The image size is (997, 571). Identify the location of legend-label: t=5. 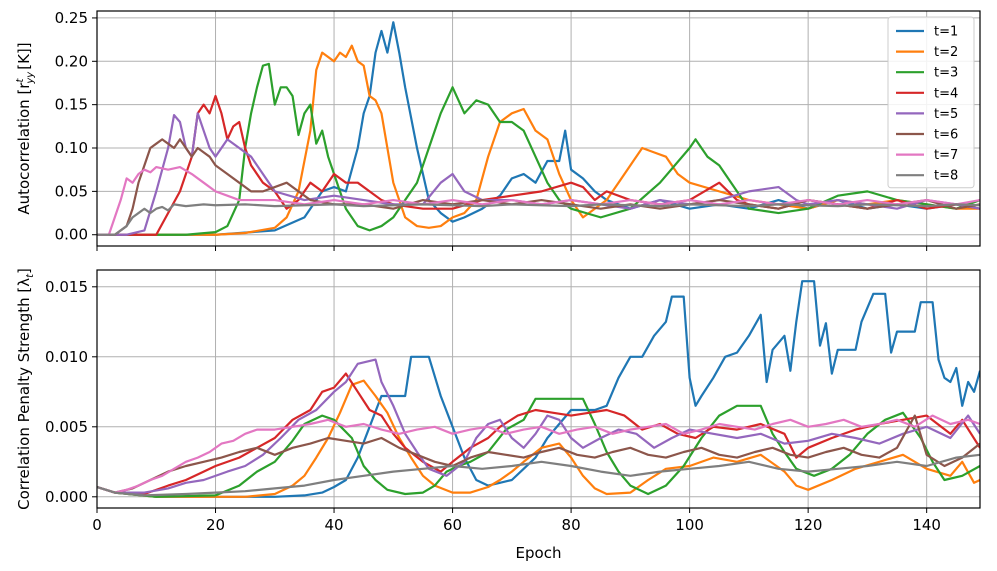
(946, 114).